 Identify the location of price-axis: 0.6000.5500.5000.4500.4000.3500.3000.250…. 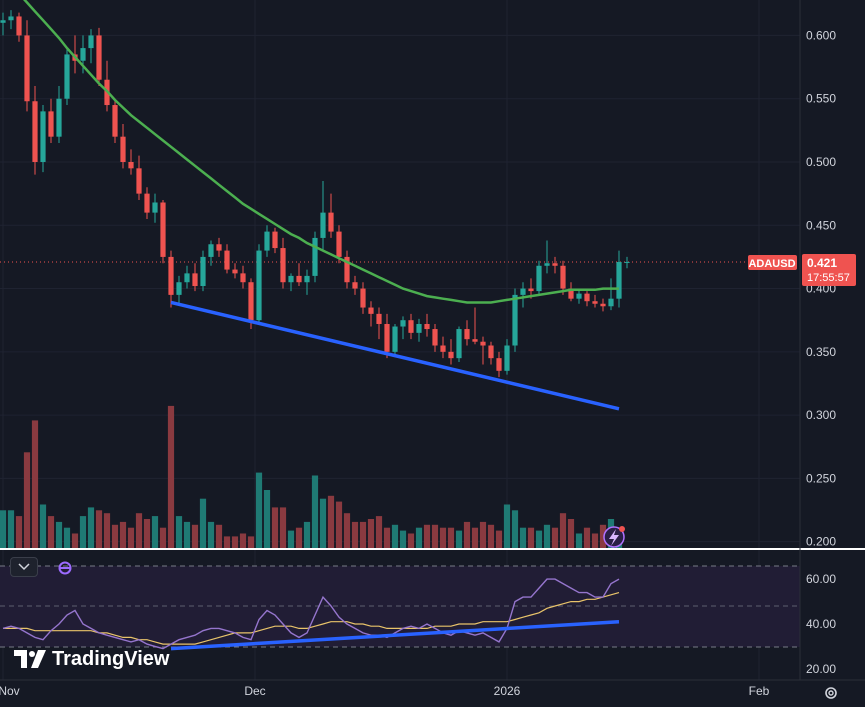
(821, 288).